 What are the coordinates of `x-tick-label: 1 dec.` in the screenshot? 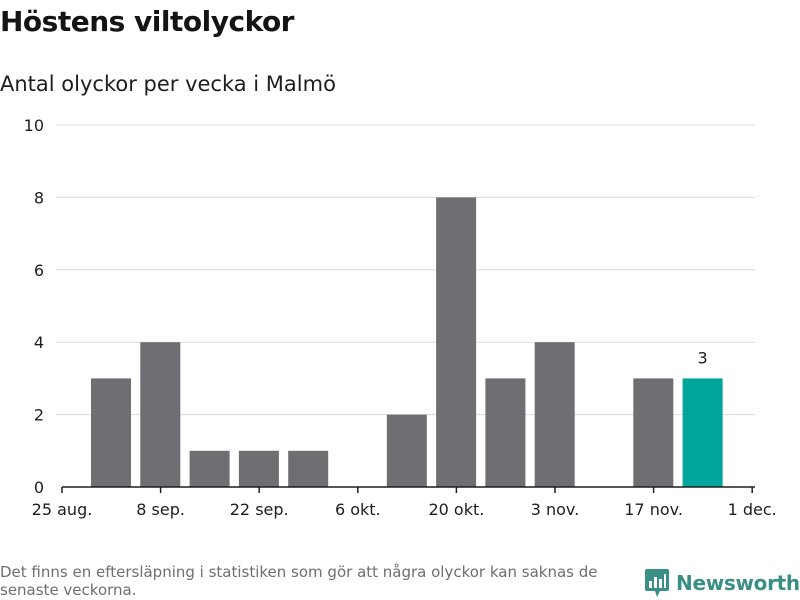 It's located at (752, 509).